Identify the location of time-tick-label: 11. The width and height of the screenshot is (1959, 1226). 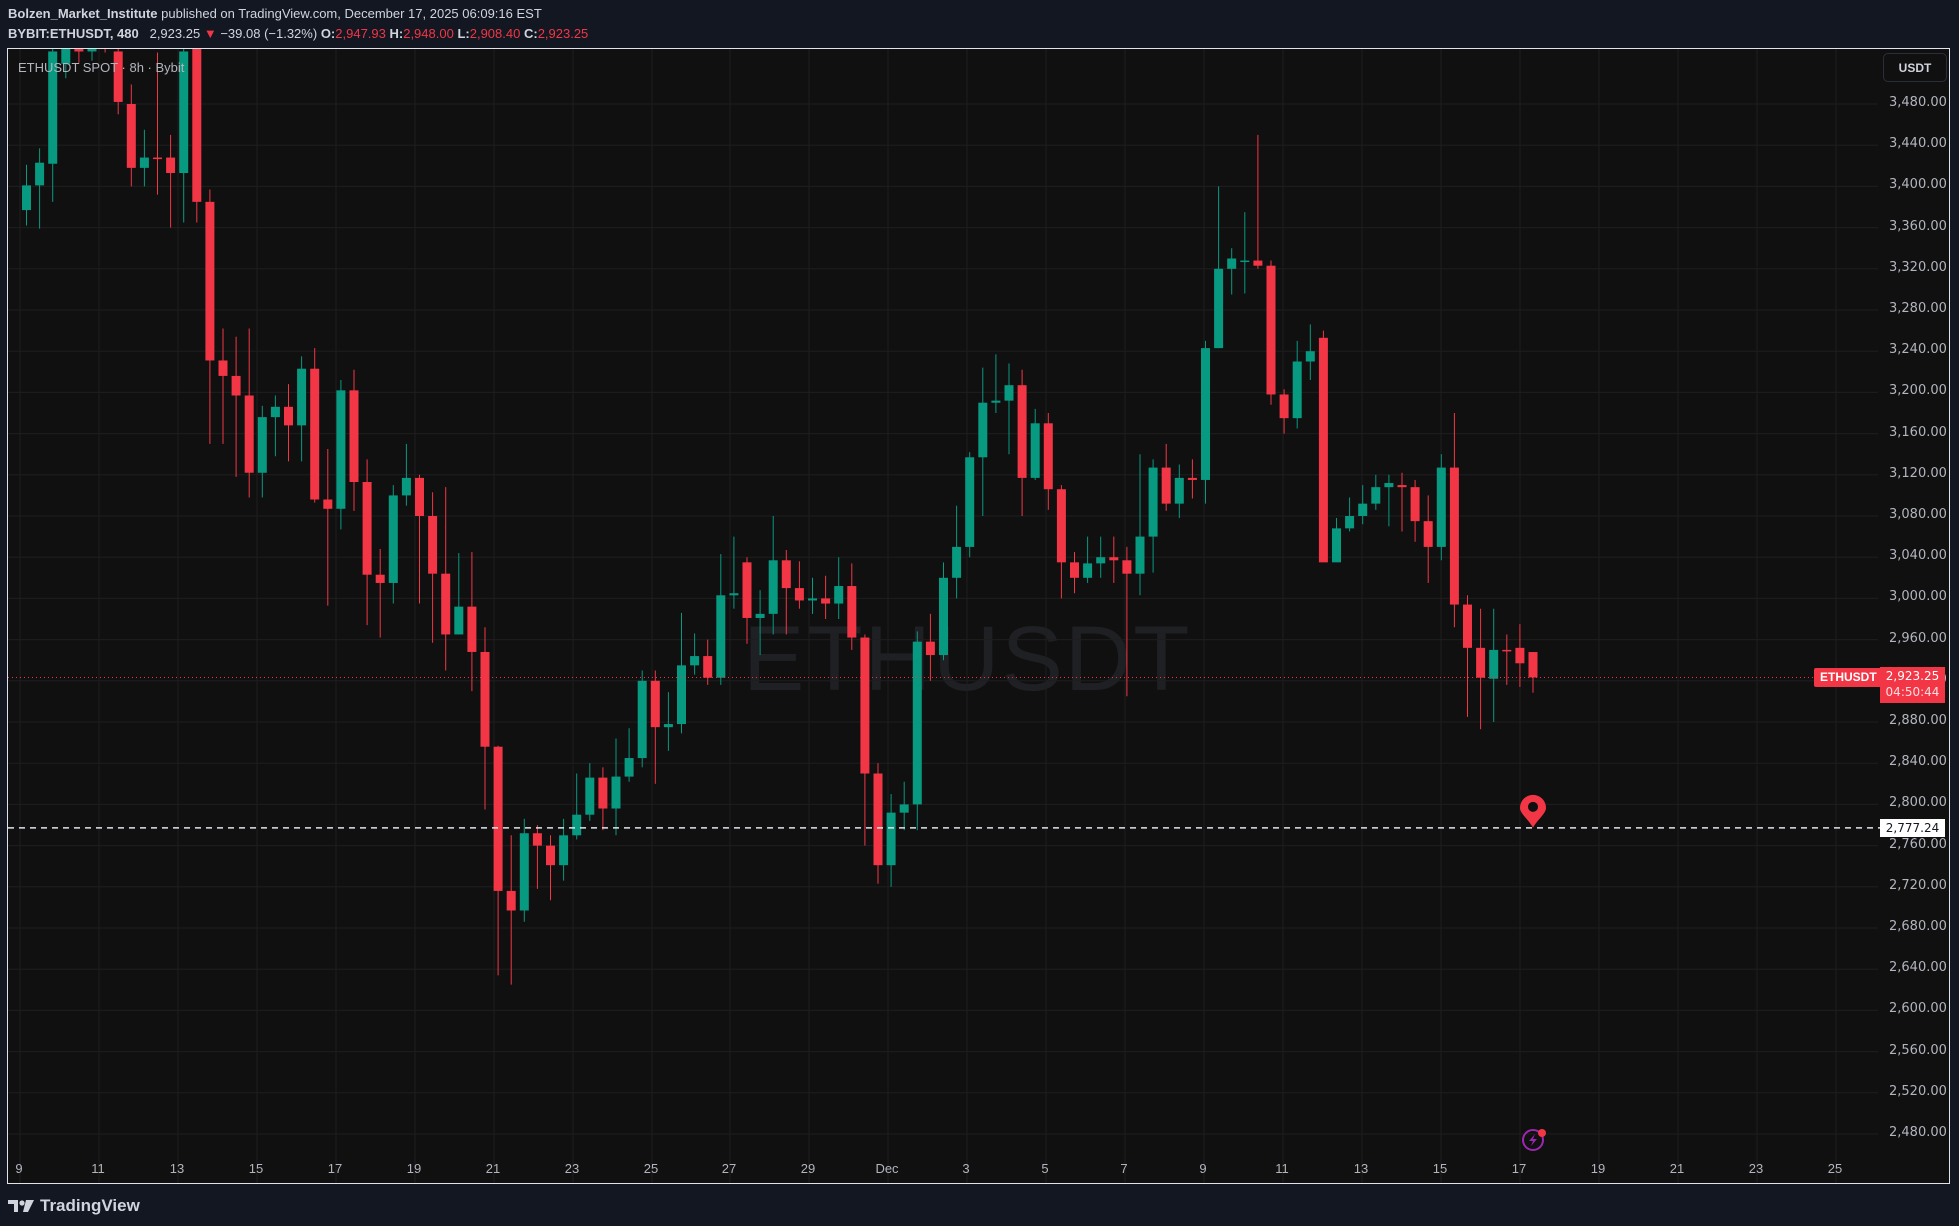
(1282, 1168).